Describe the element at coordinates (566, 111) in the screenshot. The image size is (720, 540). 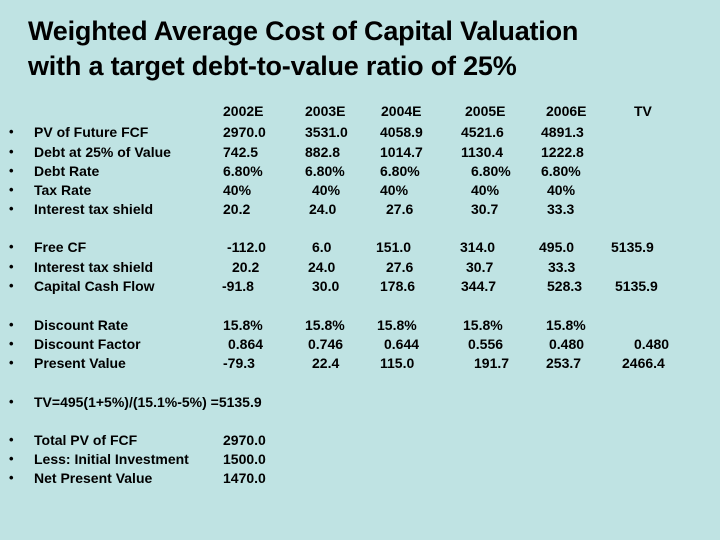
I see `column-header: 2006E` at that location.